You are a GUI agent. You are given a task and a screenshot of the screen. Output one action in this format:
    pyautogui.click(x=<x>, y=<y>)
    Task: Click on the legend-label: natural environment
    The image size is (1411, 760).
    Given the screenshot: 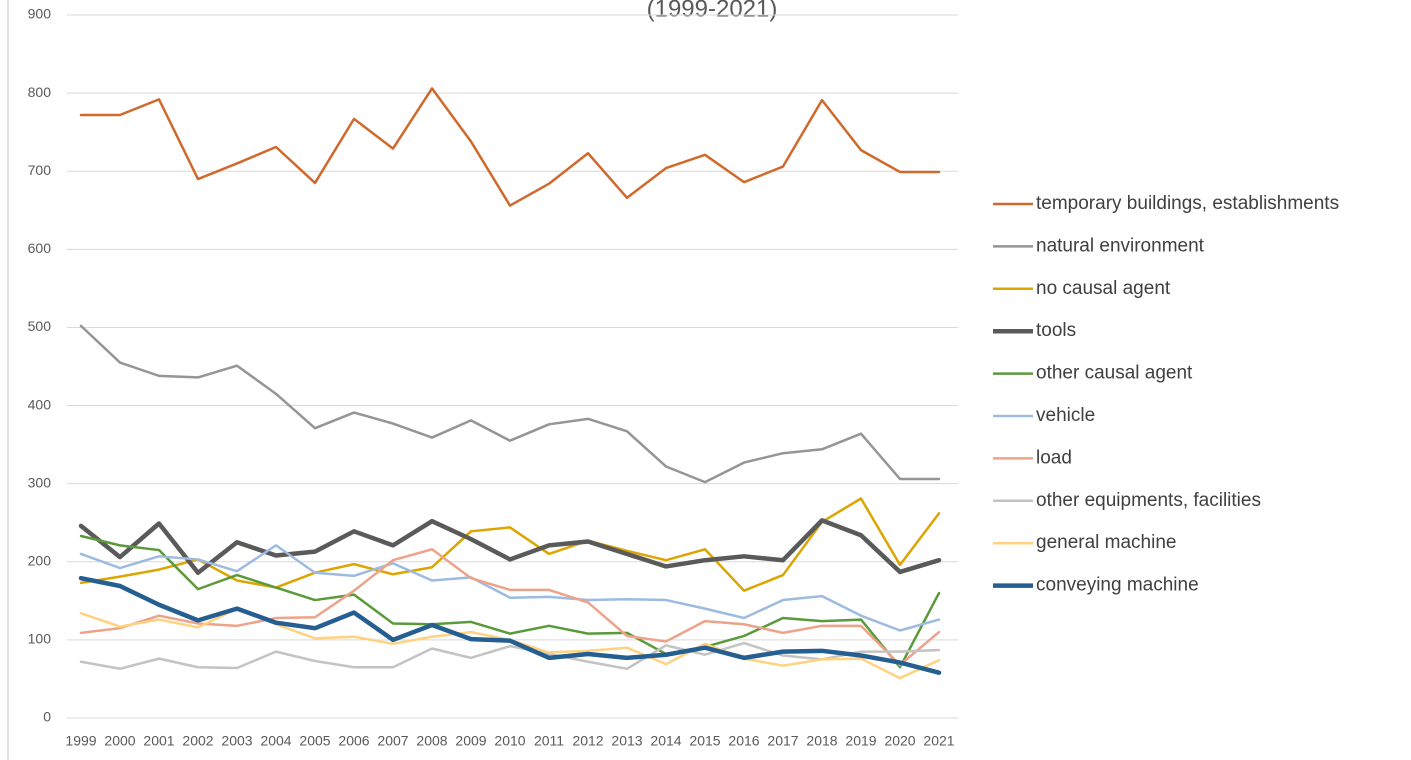 What is the action you would take?
    pyautogui.click(x=1120, y=245)
    